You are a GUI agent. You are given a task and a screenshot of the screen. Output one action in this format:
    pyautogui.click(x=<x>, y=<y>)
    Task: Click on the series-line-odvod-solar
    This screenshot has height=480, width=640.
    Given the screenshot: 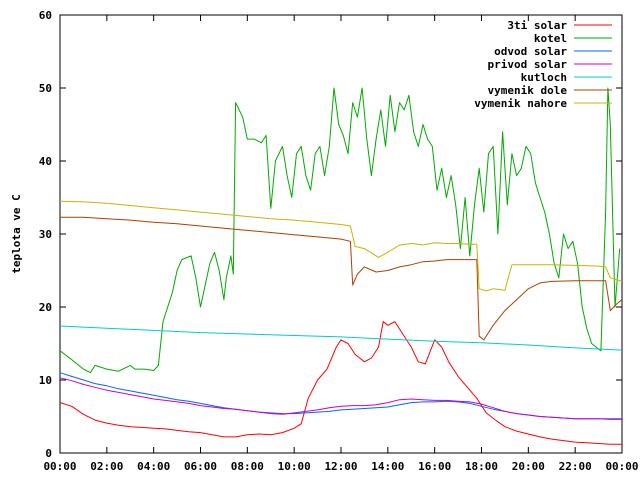 What is the action you would take?
    pyautogui.click(x=340, y=396)
    